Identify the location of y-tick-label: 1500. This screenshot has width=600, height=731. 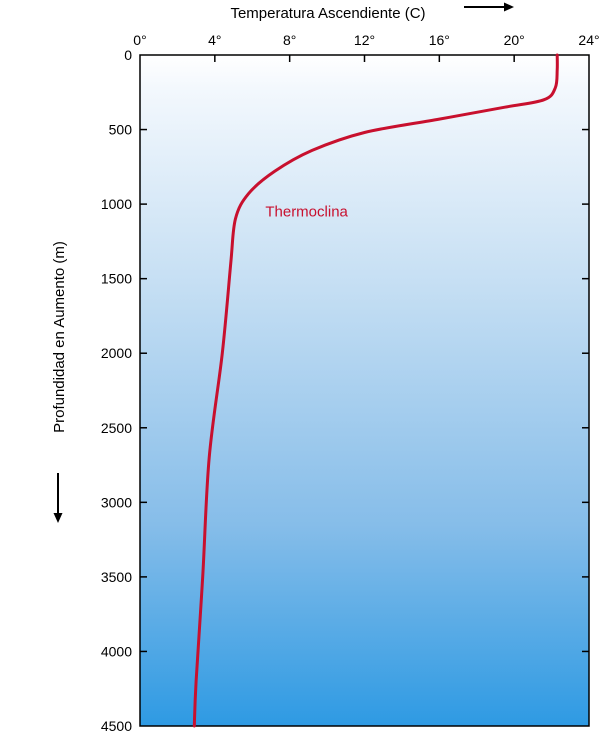
(116, 279).